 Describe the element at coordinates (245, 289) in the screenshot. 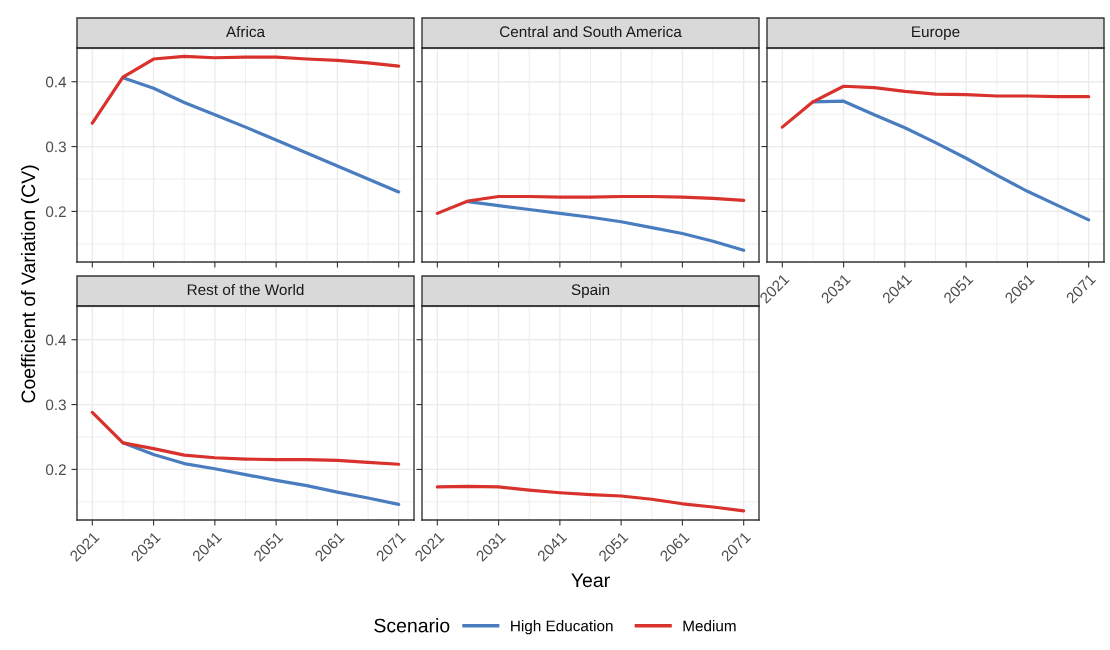

I see `chart-title: Rest of the World` at that location.